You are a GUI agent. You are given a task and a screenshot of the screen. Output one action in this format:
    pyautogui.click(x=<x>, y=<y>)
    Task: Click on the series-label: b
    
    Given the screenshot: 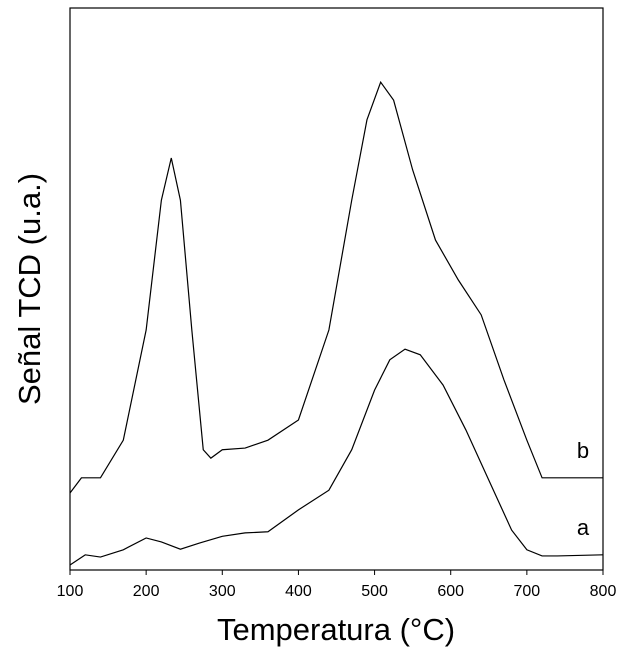 What is the action you would take?
    pyautogui.click(x=583, y=450)
    